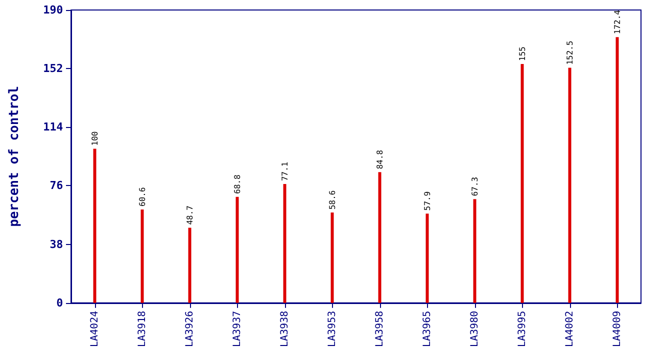 The image size is (650, 350). Describe the element at coordinates (94, 328) in the screenshot. I see `x-tick-label: LA4024` at that location.